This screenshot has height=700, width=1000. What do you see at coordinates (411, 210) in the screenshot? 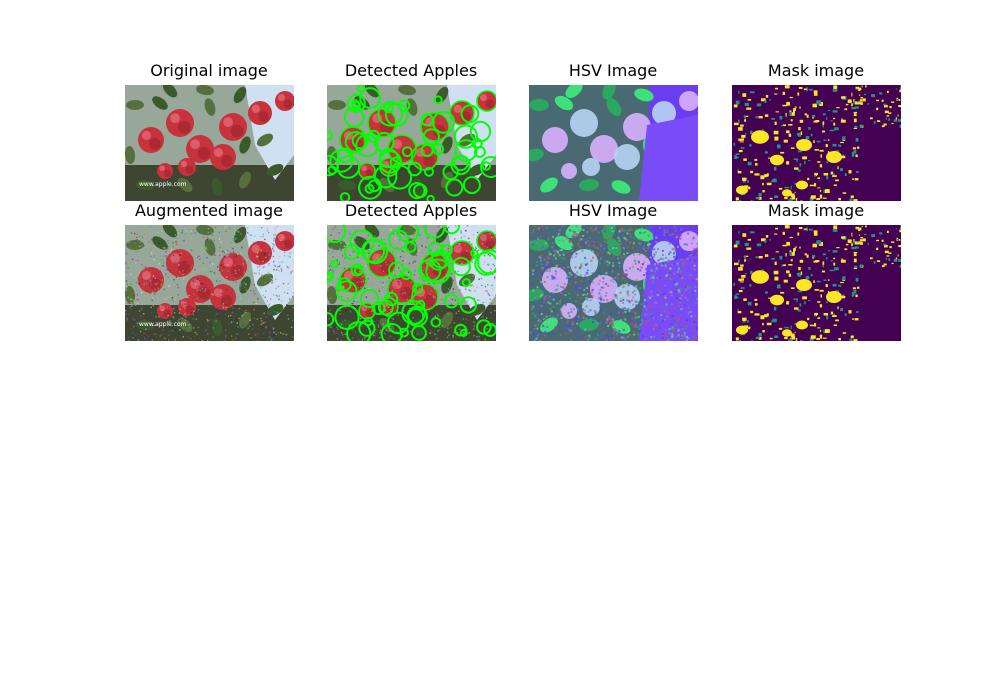
I see `panel-title-detected-augmented: Detected Apples` at bounding box center [411, 210].